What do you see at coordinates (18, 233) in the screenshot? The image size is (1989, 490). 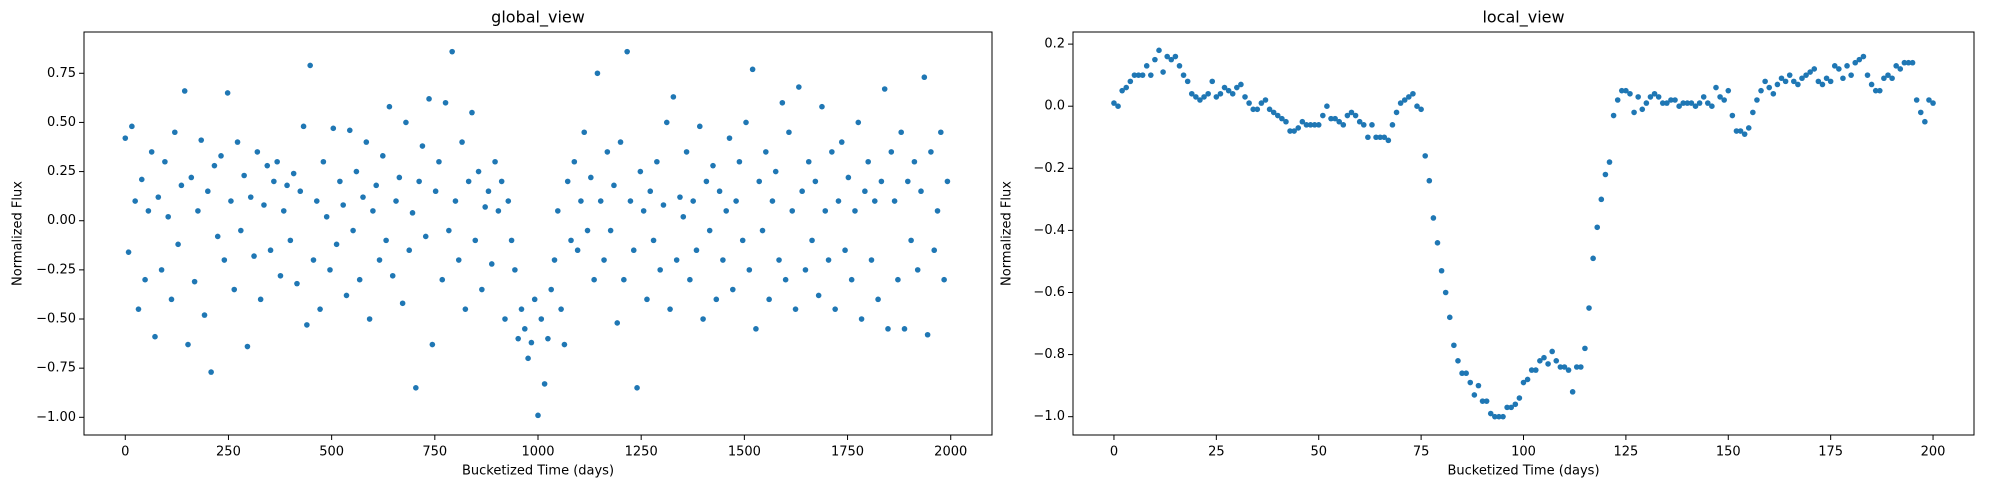 I see `y-axis-label: Normalized Flux` at bounding box center [18, 233].